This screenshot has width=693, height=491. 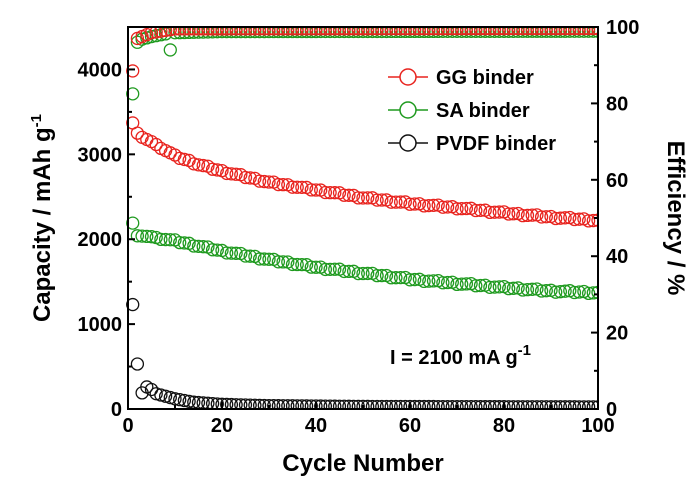 What do you see at coordinates (485, 78) in the screenshot?
I see `legend-label: GG binder` at bounding box center [485, 78].